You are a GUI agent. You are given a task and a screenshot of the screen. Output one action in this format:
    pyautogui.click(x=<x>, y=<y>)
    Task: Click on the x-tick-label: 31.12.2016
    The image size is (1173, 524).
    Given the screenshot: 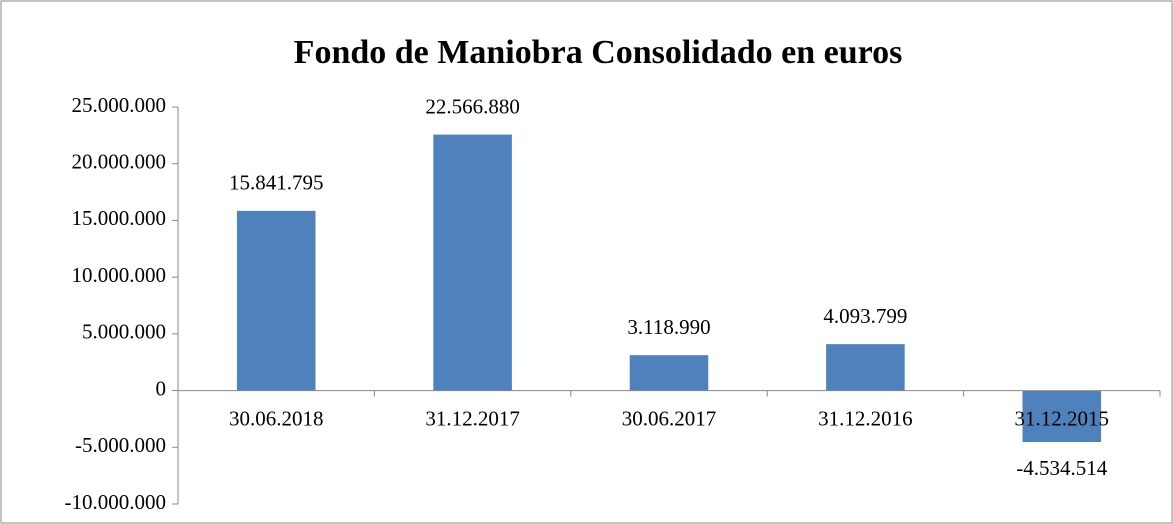 What is the action you would take?
    pyautogui.click(x=865, y=418)
    